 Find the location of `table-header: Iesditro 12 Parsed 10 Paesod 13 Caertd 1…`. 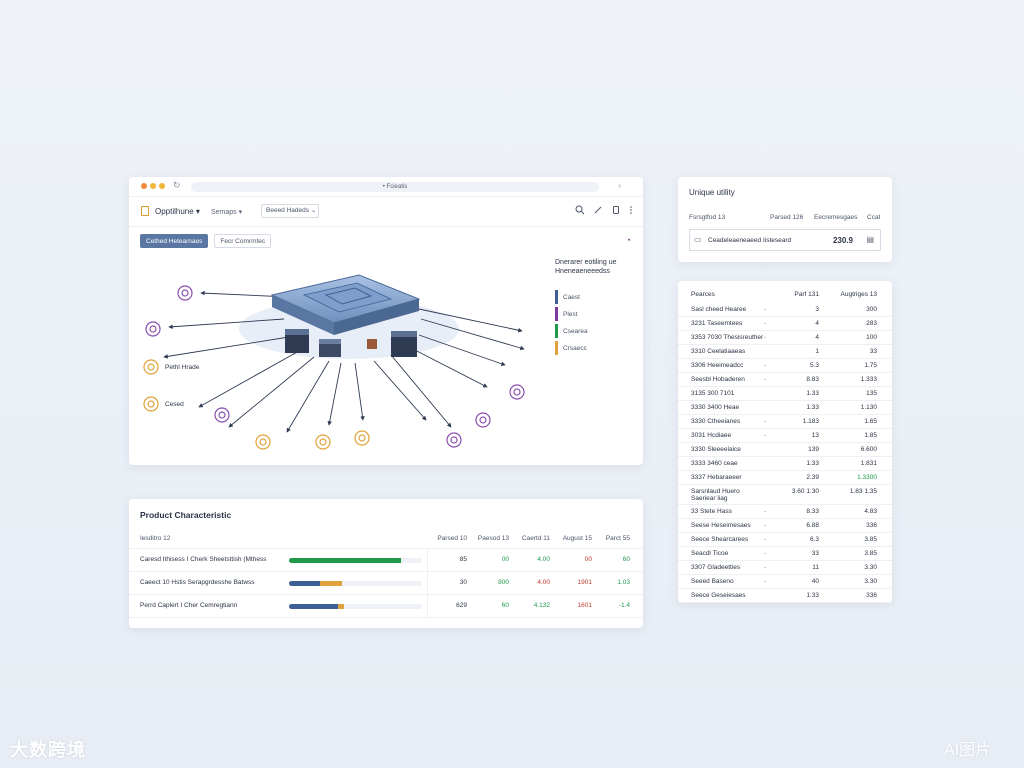

table-header: Iesditro 12 Parsed 10 Paesod 13 Caertd 1… is located at coordinates (386, 539).